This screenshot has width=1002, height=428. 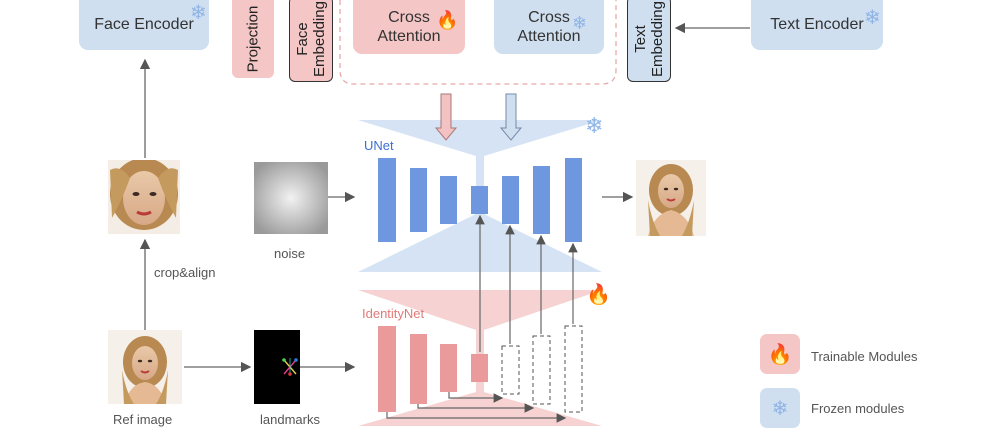 What do you see at coordinates (144, 197) in the screenshot?
I see `cropped-face-image` at bounding box center [144, 197].